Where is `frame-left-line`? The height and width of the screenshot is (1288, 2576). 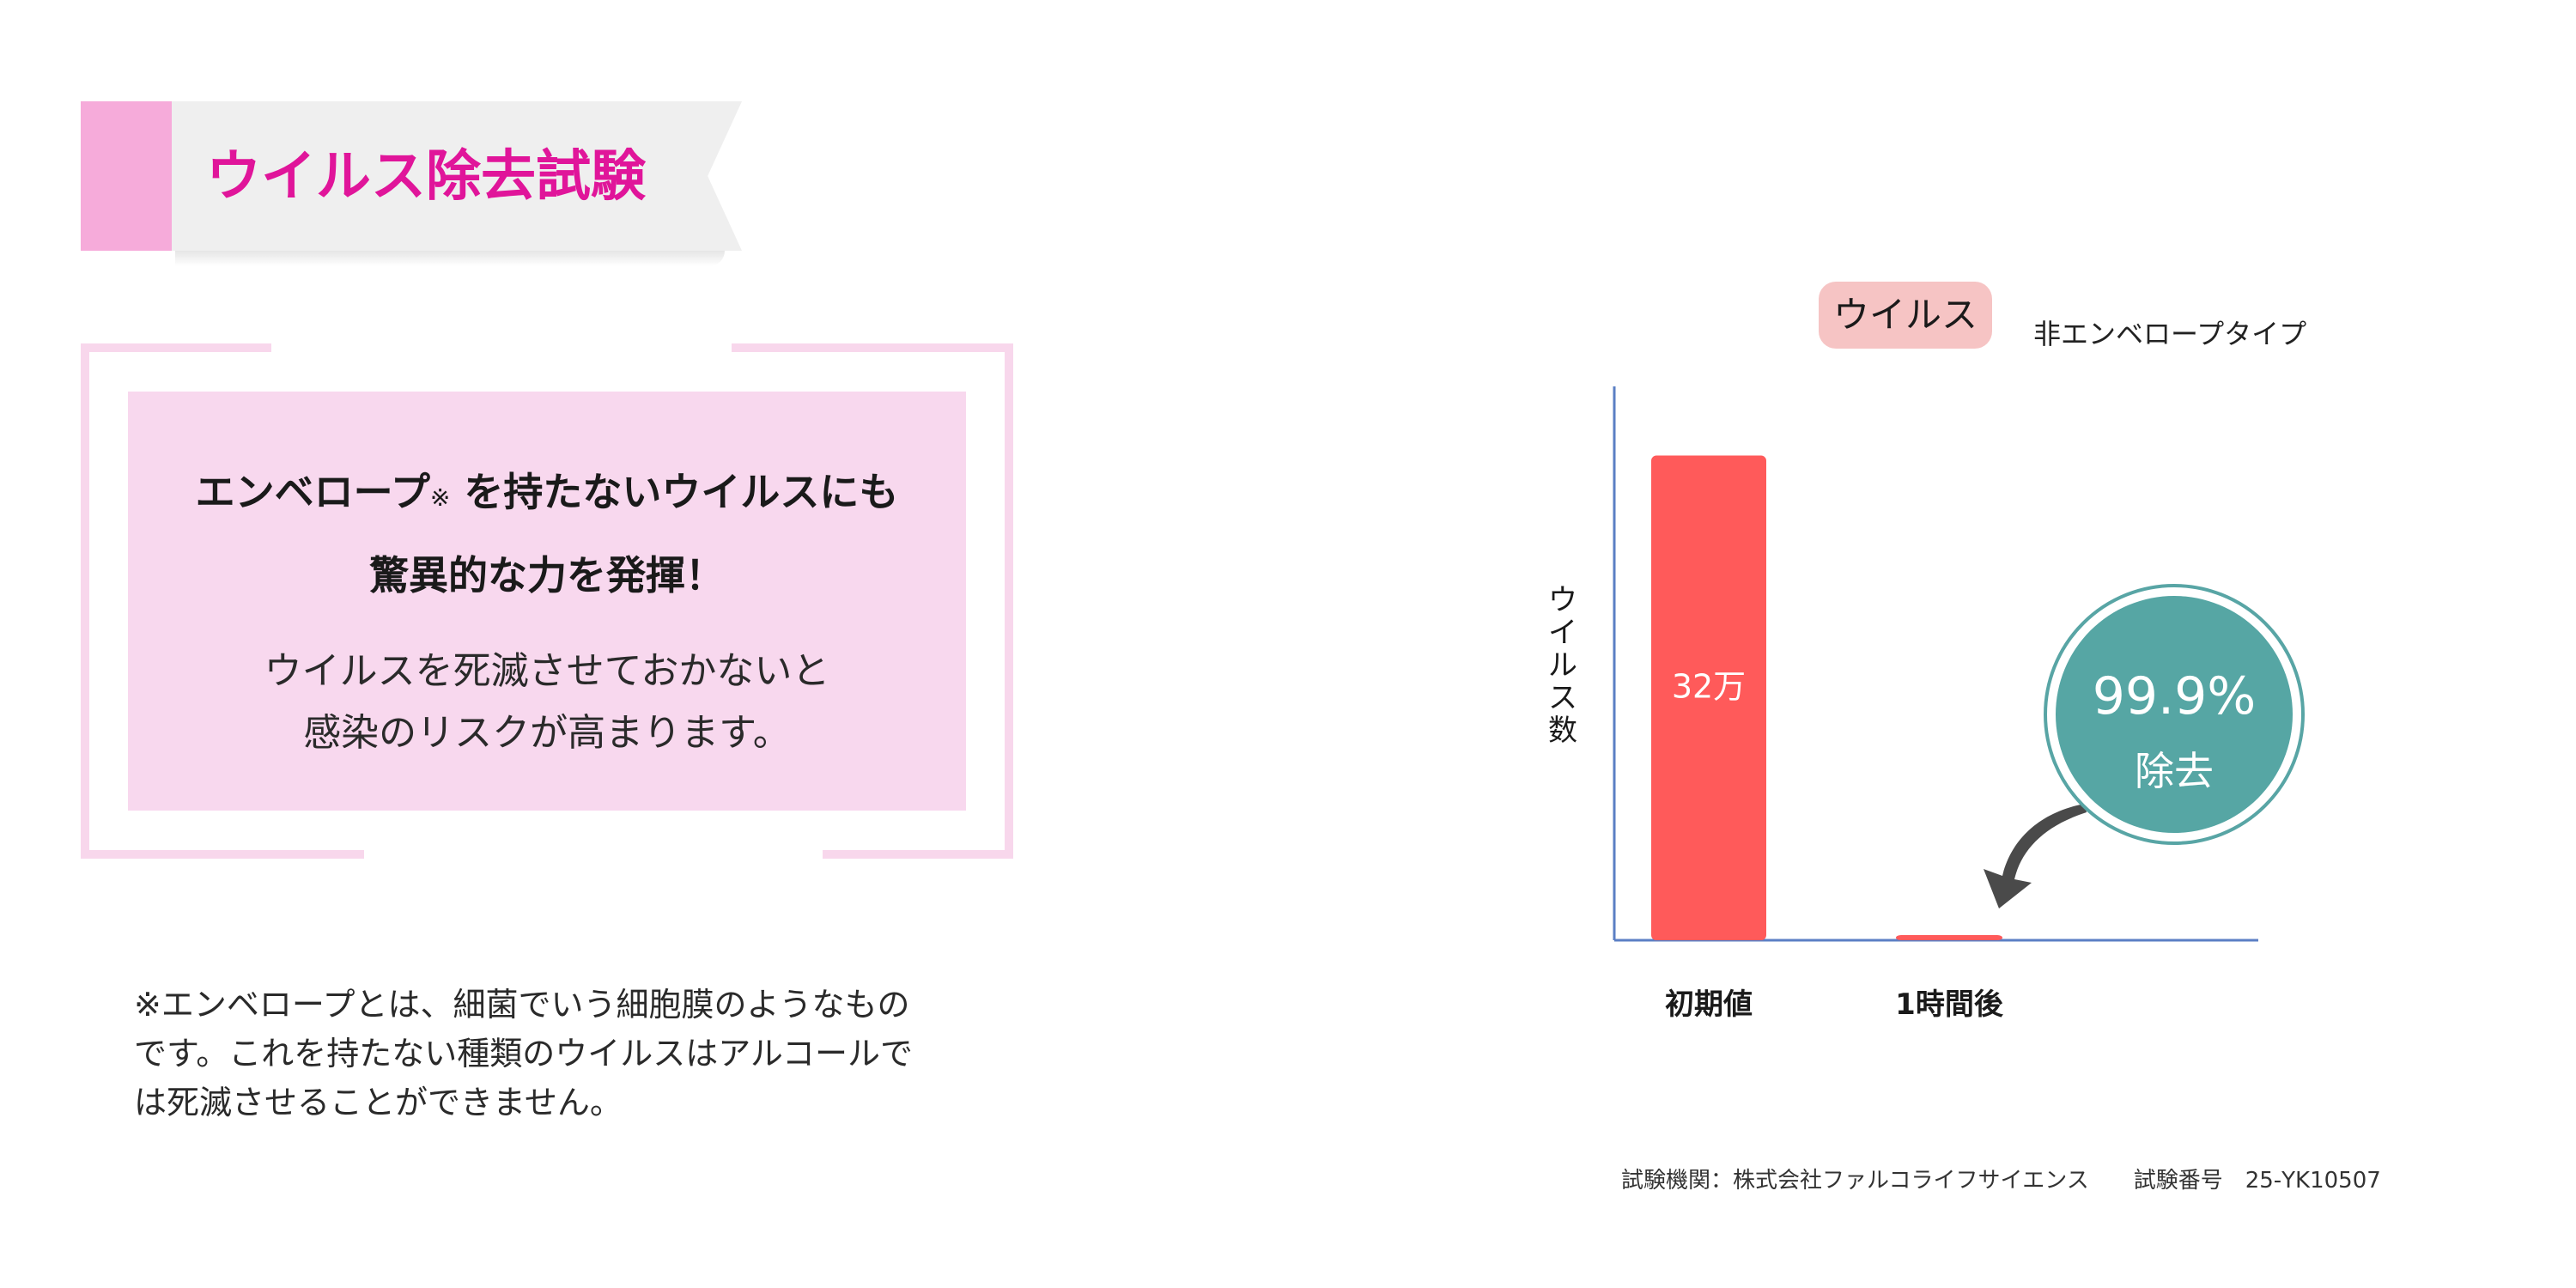
frame-left-line is located at coordinates (85, 601).